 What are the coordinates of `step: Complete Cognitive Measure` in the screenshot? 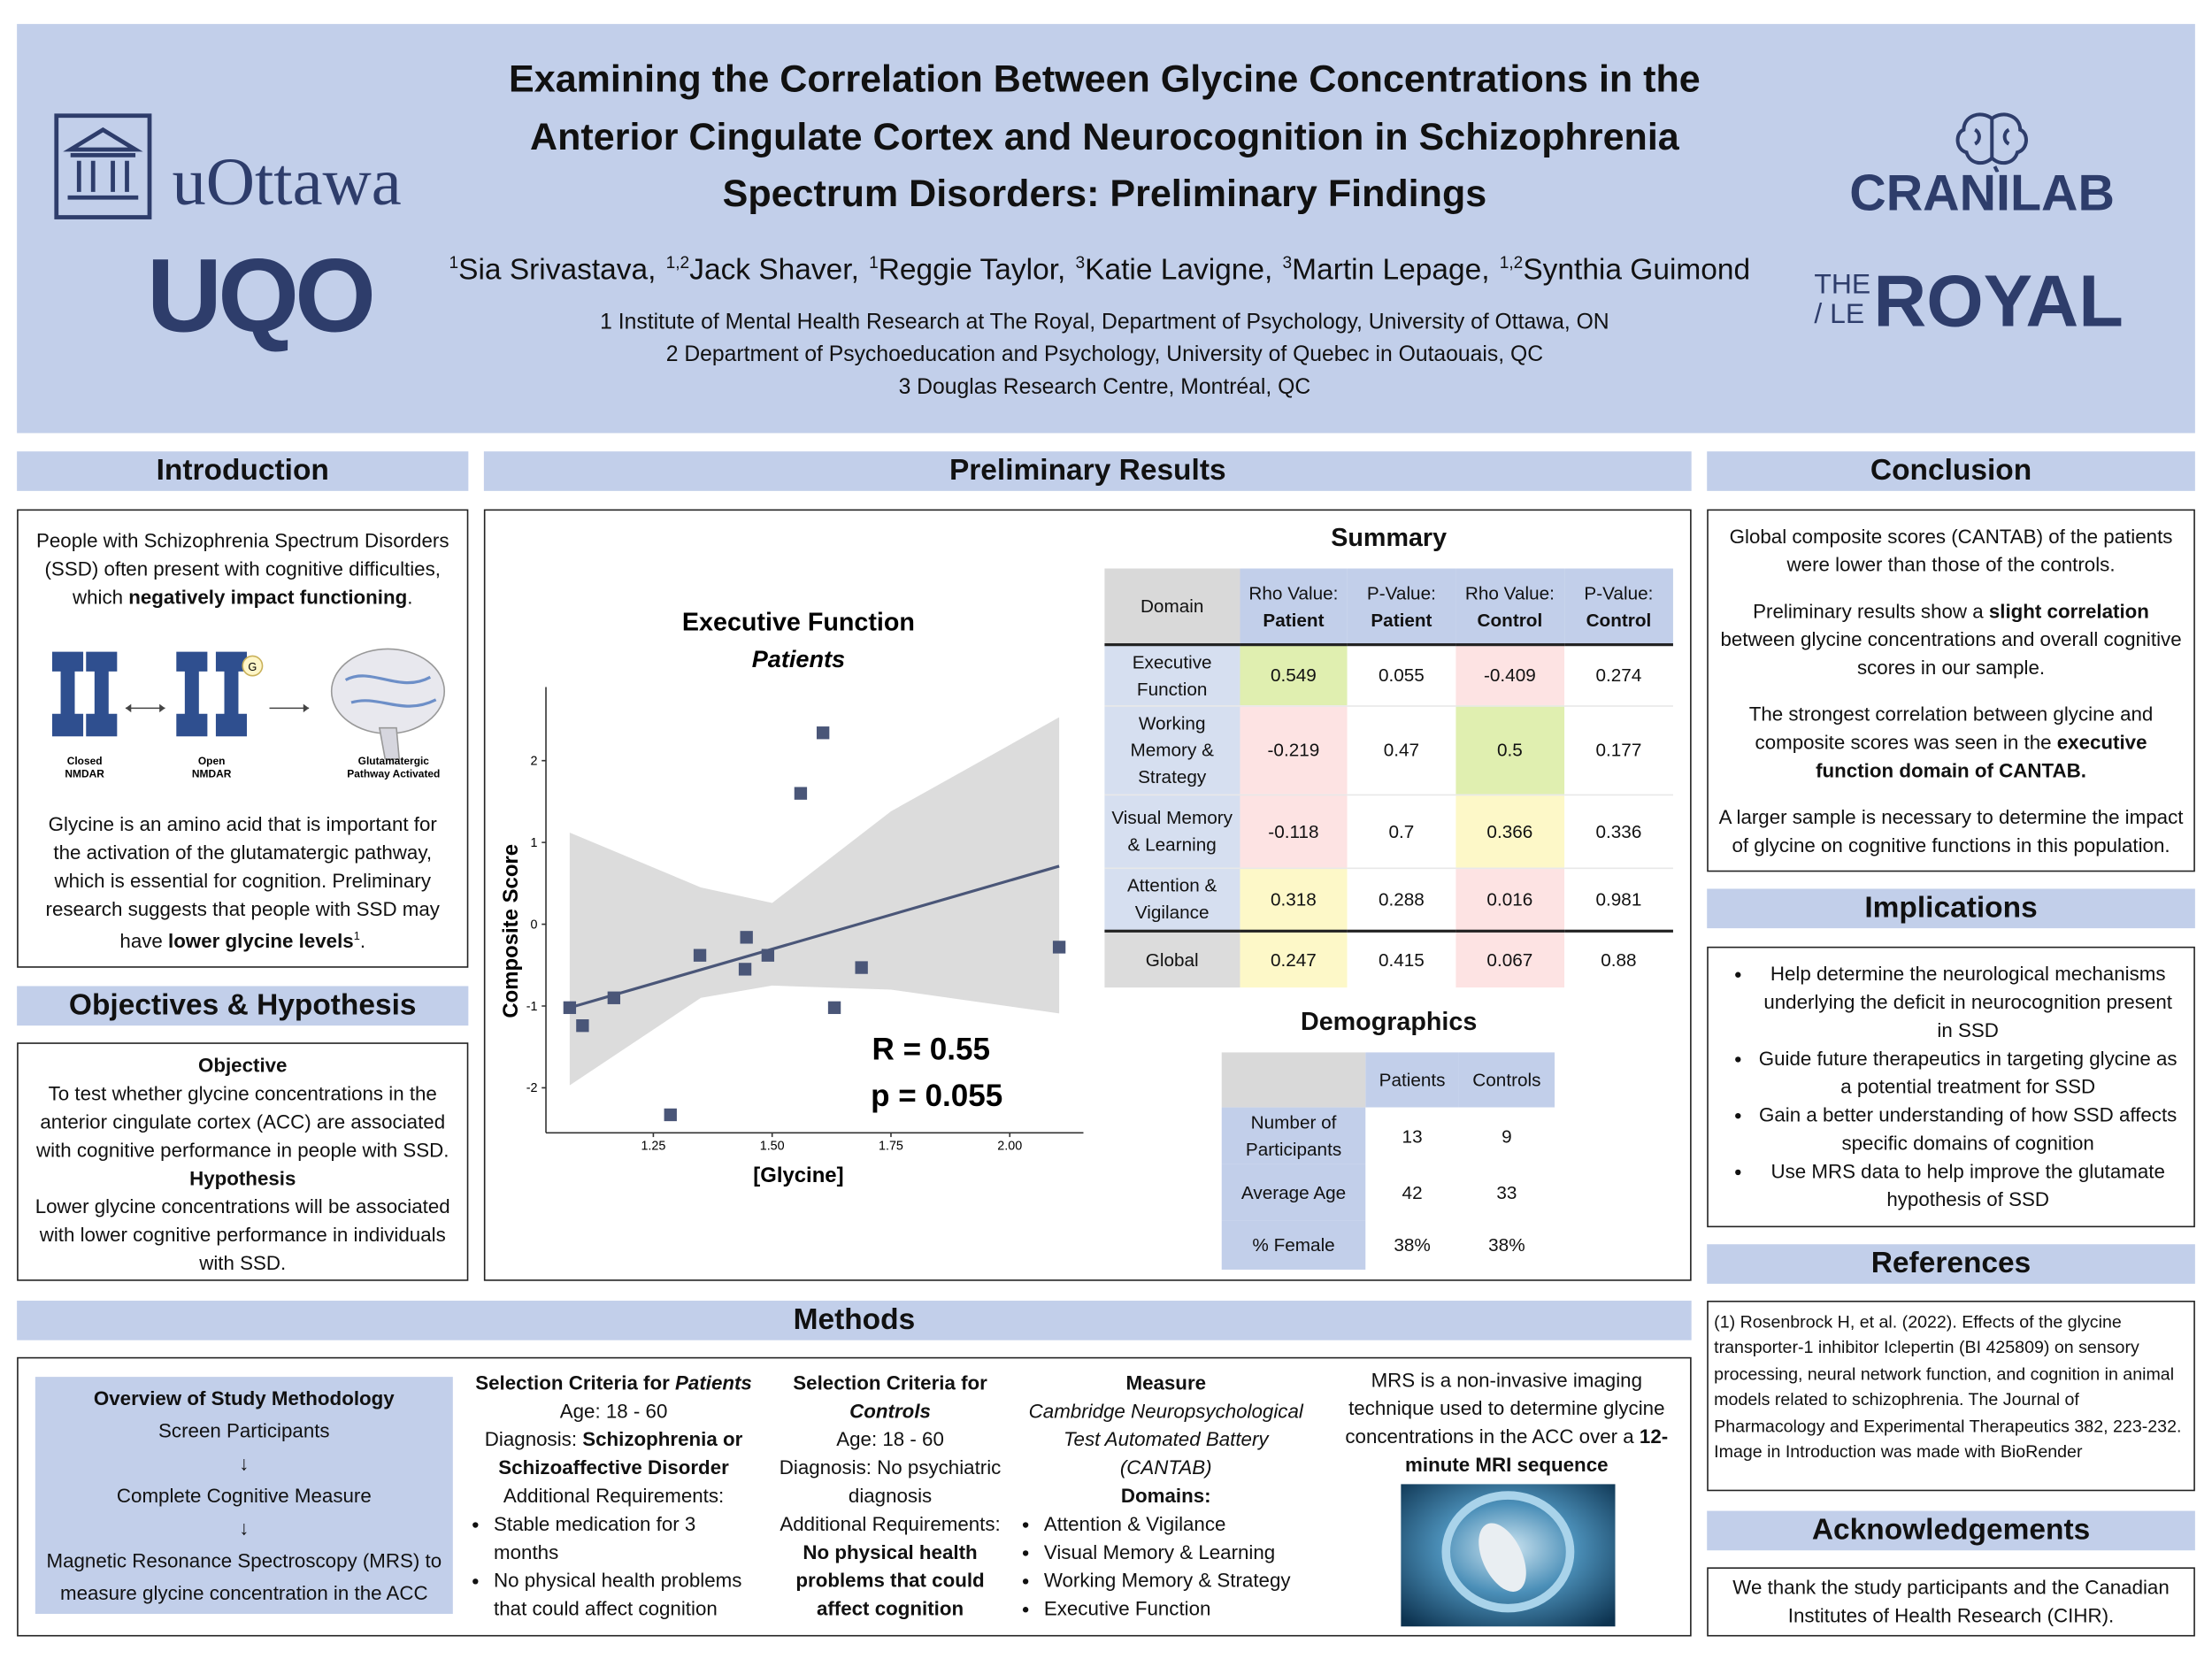 It's located at (244, 1495).